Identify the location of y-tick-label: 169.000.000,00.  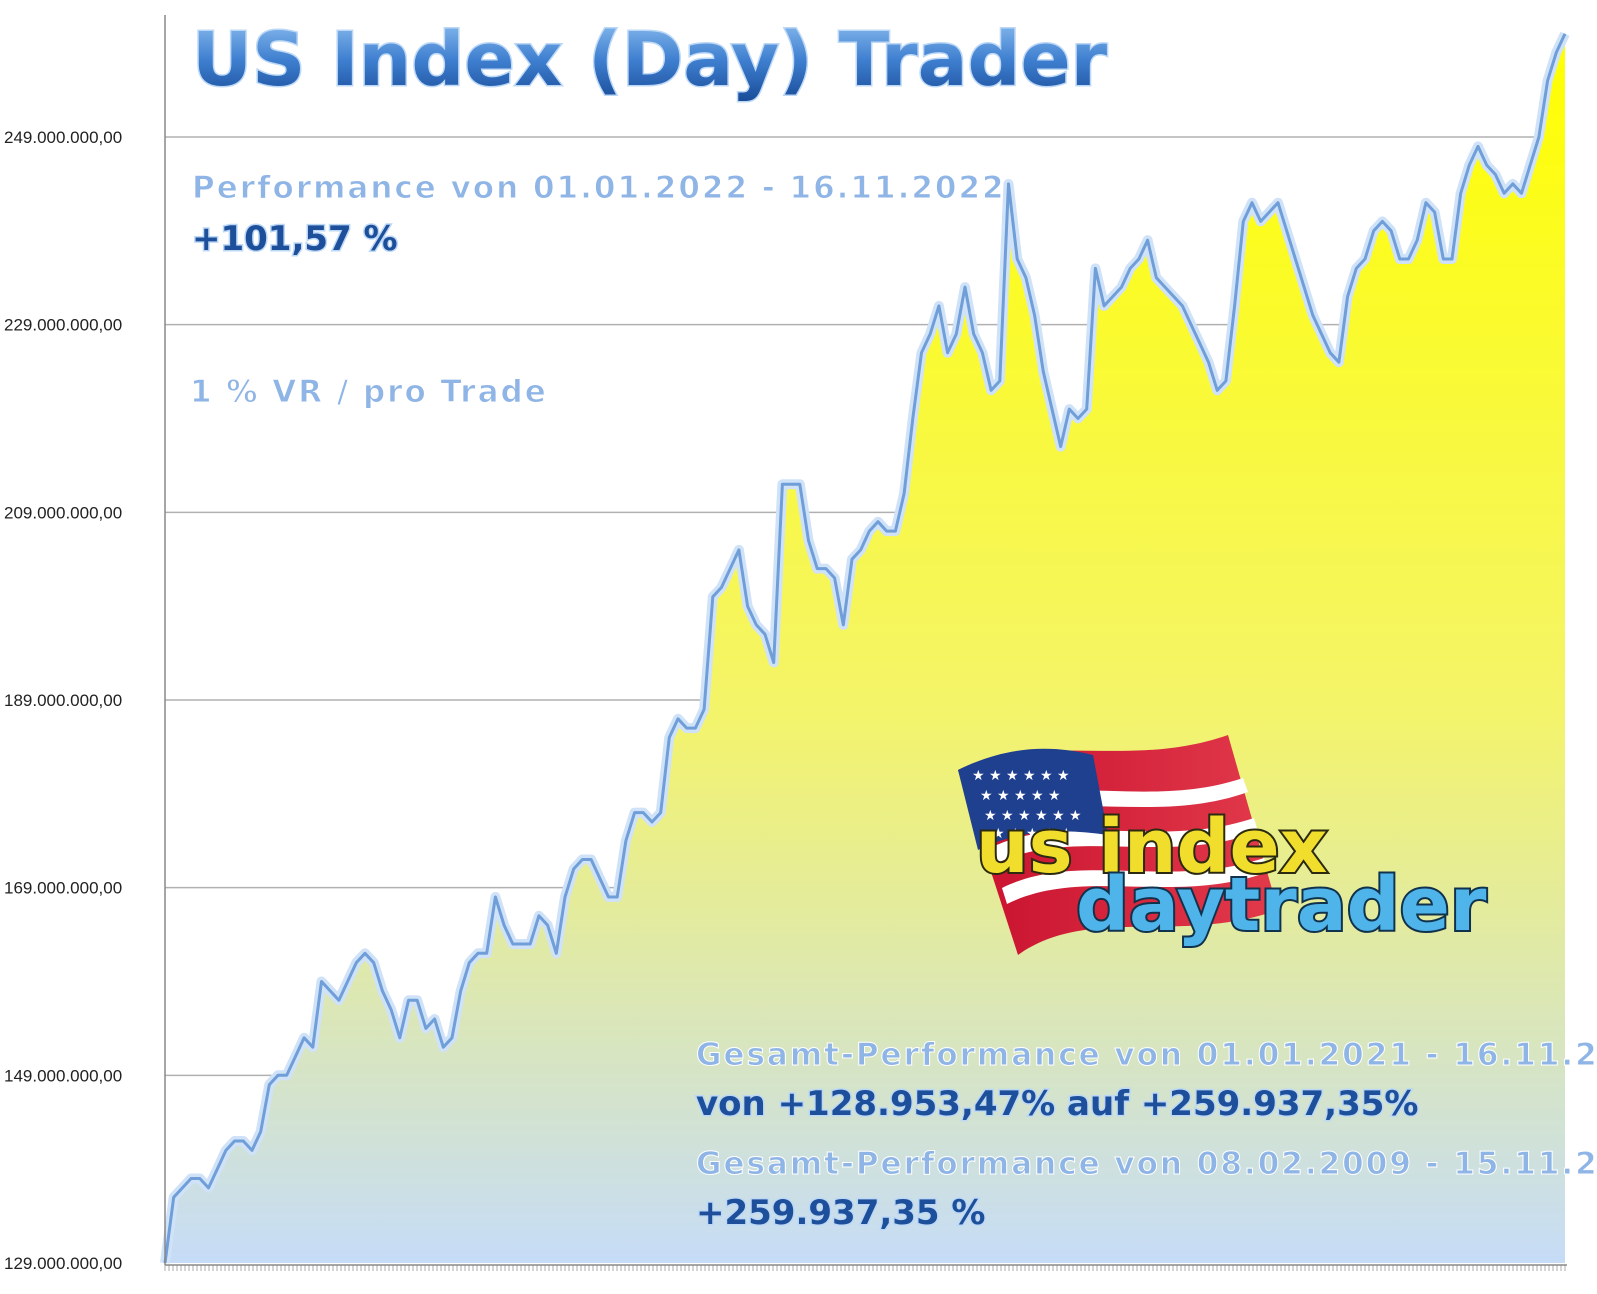
(63, 888).